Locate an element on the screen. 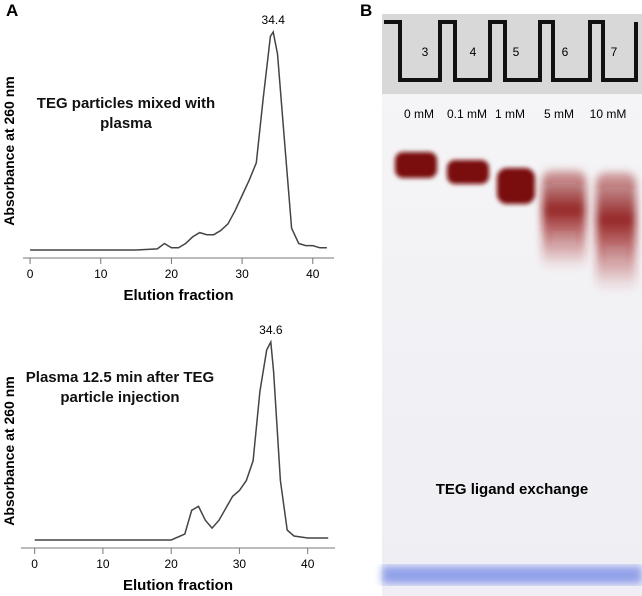  lane-number: 5 is located at coordinates (516, 52).